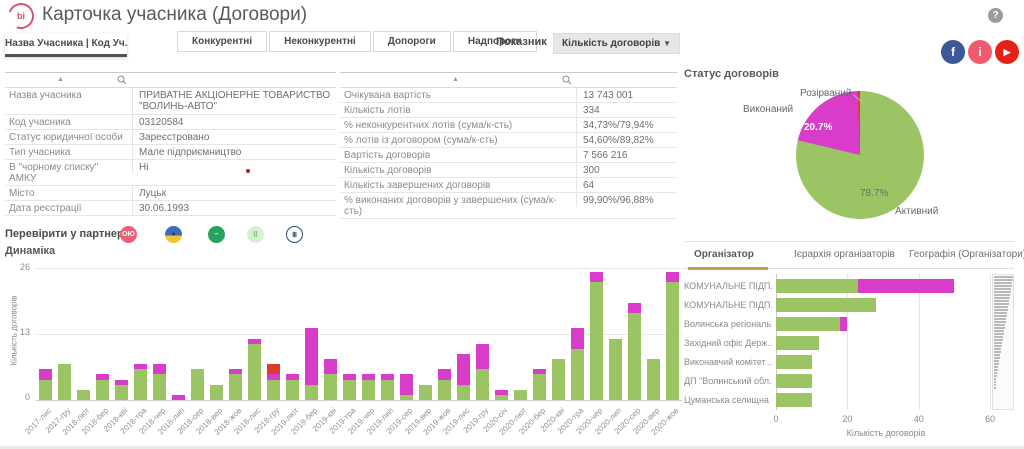 This screenshot has height=449, width=1024. What do you see at coordinates (255, 234) in the screenshot?
I see `partner-icon-4: ⠿` at bounding box center [255, 234].